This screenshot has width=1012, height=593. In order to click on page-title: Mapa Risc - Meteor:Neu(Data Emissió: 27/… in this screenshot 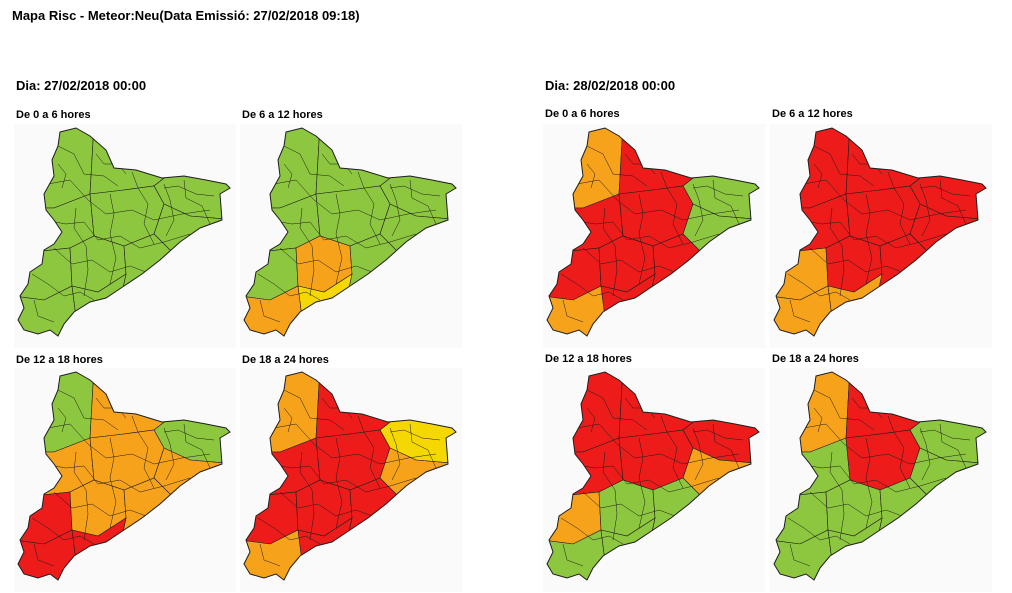, I will do `click(186, 15)`.